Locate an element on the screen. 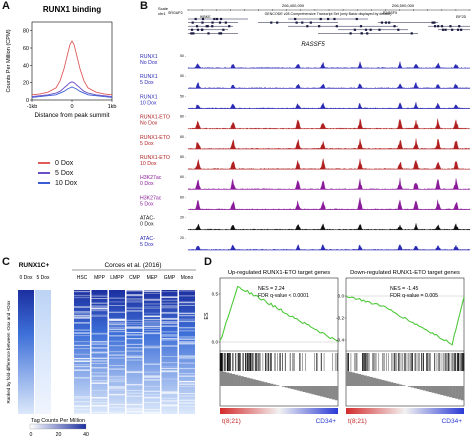 Image resolution: width=474 pixels, height=440 pixels. track-scale: 80 - is located at coordinates (183, 137).